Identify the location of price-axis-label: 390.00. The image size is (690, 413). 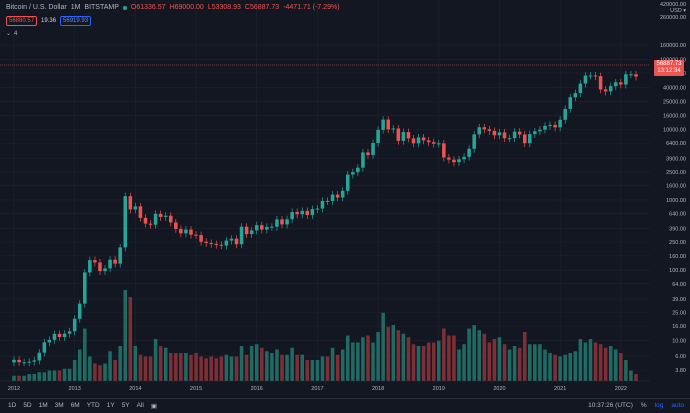
(677, 230).